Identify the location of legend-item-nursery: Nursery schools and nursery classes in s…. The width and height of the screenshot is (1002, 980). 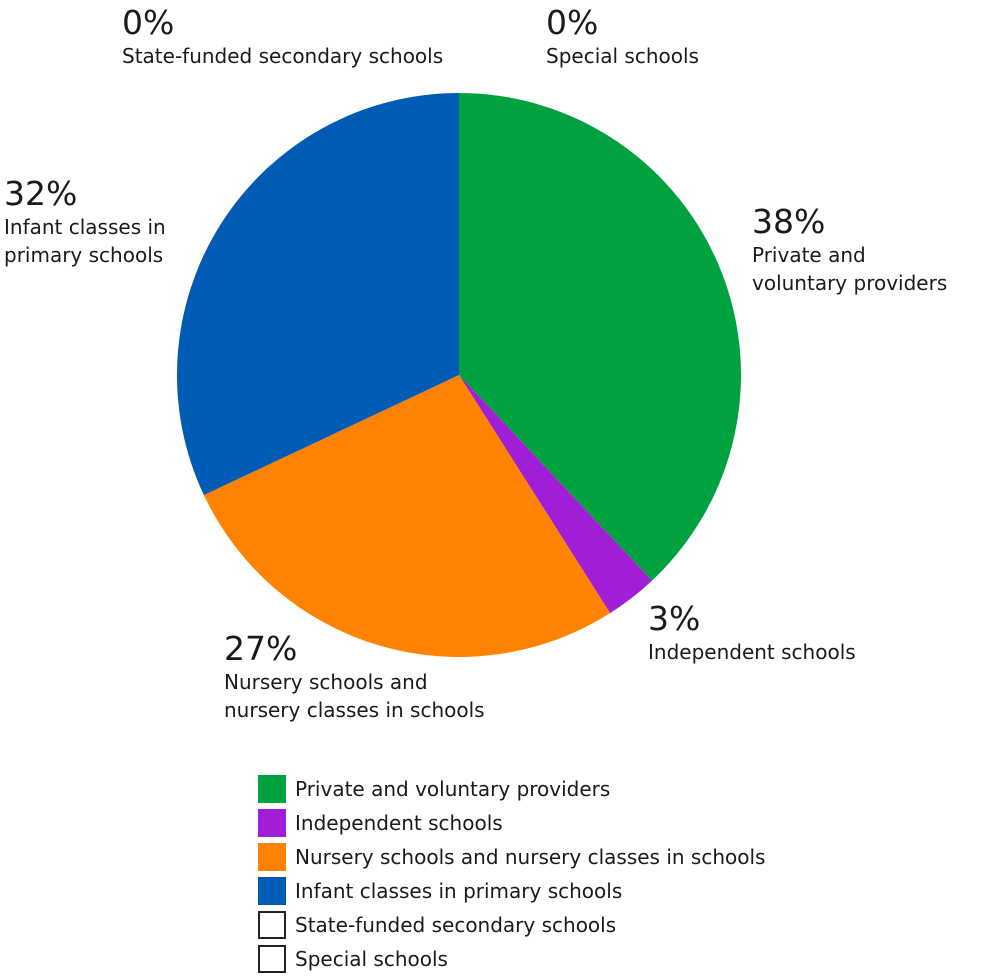
(511, 857).